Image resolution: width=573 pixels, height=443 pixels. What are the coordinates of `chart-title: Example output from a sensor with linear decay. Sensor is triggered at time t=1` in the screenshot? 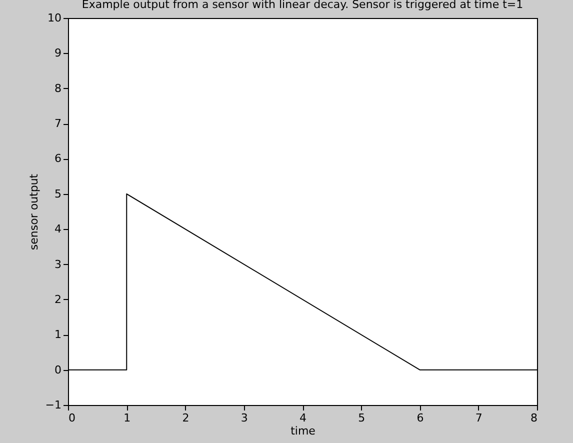 It's located at (303, 5).